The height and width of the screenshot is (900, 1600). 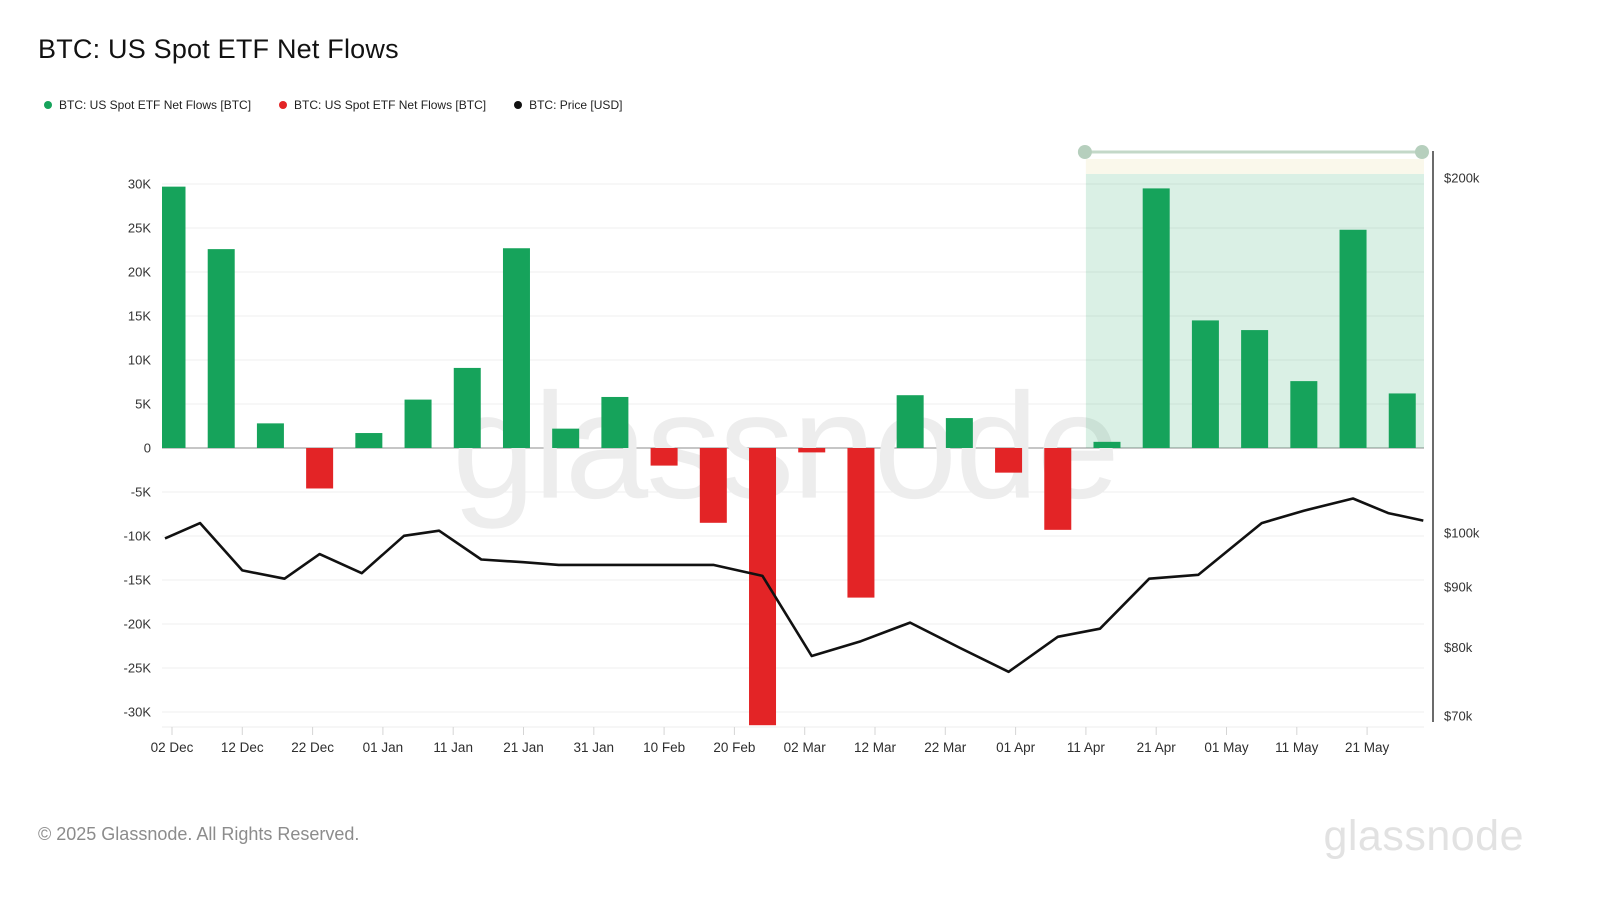 What do you see at coordinates (1253, 152) in the screenshot?
I see `brush-slider` at bounding box center [1253, 152].